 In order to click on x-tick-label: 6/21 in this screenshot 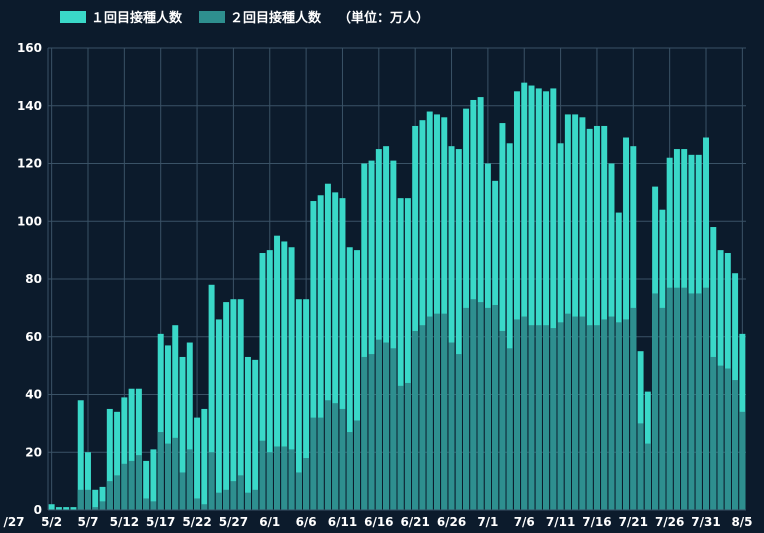, I will do `click(414, 522)`.